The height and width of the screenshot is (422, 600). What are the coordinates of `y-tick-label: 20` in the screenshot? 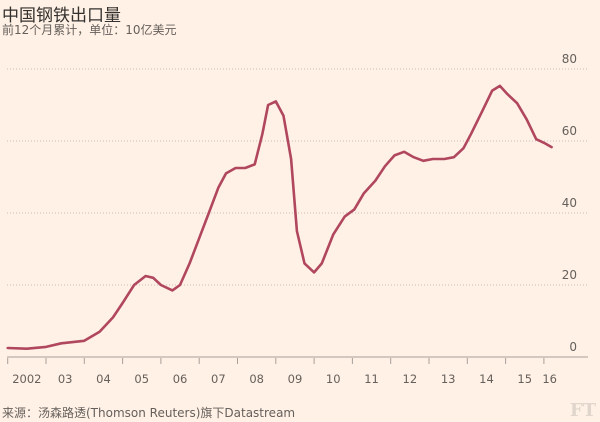 It's located at (569, 275).